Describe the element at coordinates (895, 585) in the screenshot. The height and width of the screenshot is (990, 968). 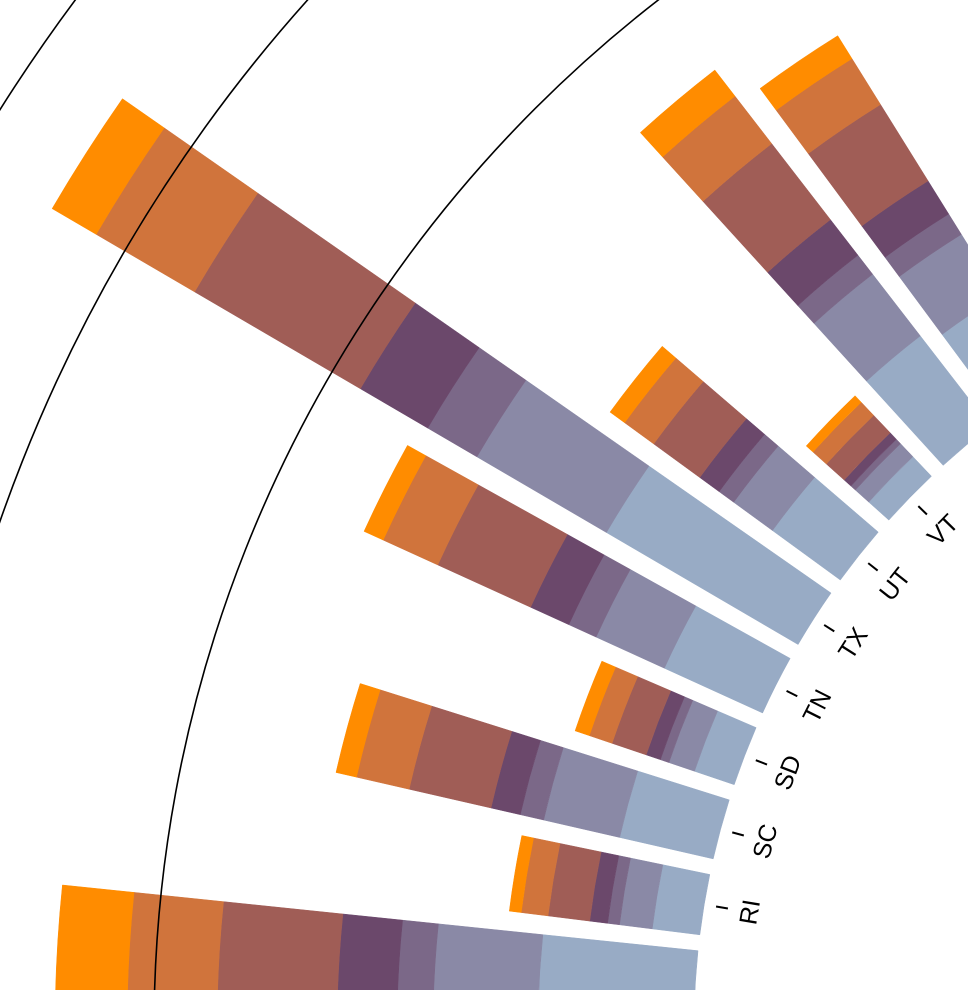
I see `category-label: UT` at that location.